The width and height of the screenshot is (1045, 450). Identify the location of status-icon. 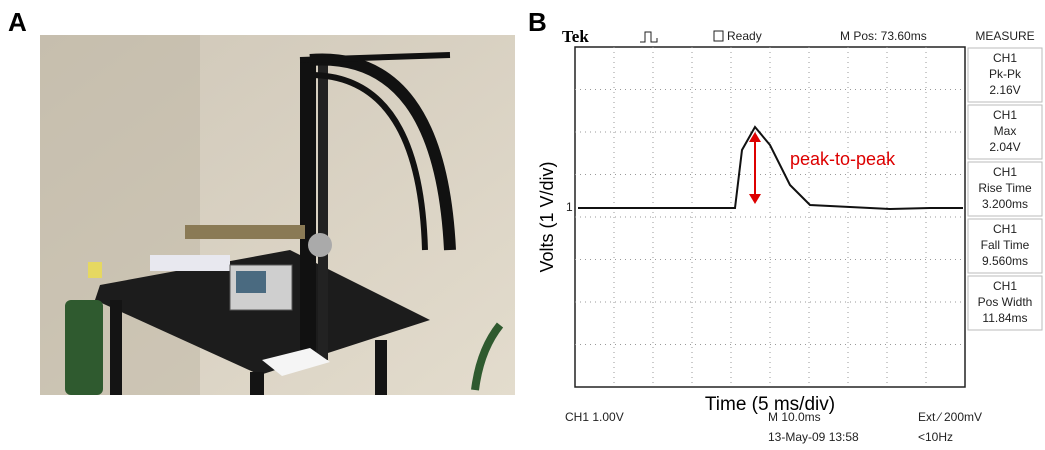
(718, 36).